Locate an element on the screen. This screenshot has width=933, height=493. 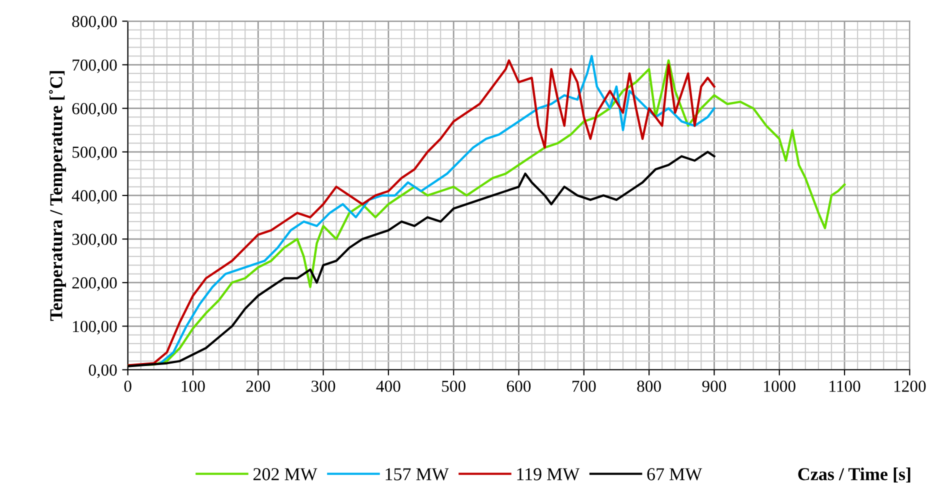
x-tick-label: 1100 is located at coordinates (845, 386).